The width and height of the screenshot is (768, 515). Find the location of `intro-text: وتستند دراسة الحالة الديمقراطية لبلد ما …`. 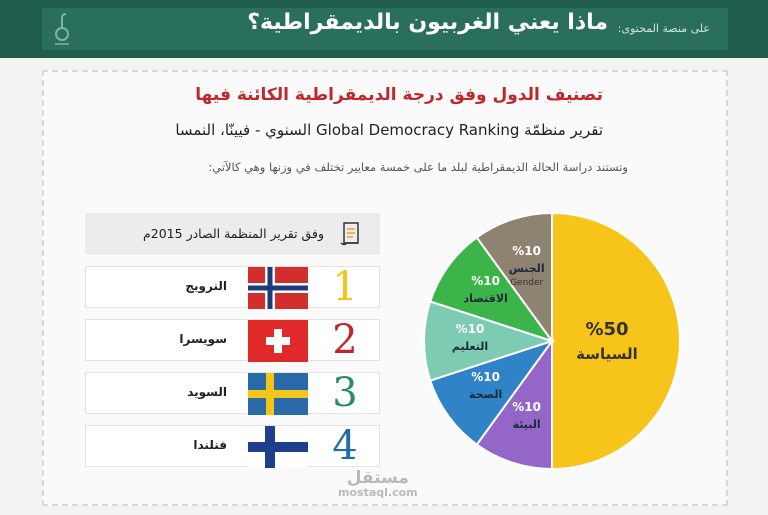

intro-text: وتستند دراسة الحالة الديمقراطية لبلد ما … is located at coordinates (418, 167).